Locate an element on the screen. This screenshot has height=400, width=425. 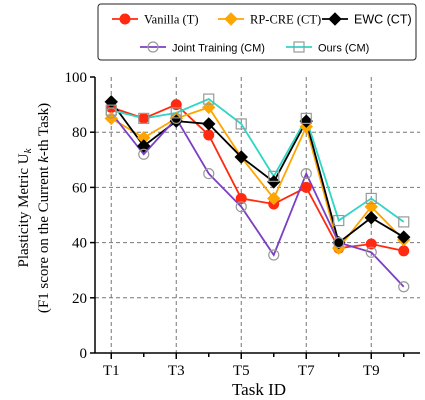
y-tick-label: 60 is located at coordinates (79, 188).